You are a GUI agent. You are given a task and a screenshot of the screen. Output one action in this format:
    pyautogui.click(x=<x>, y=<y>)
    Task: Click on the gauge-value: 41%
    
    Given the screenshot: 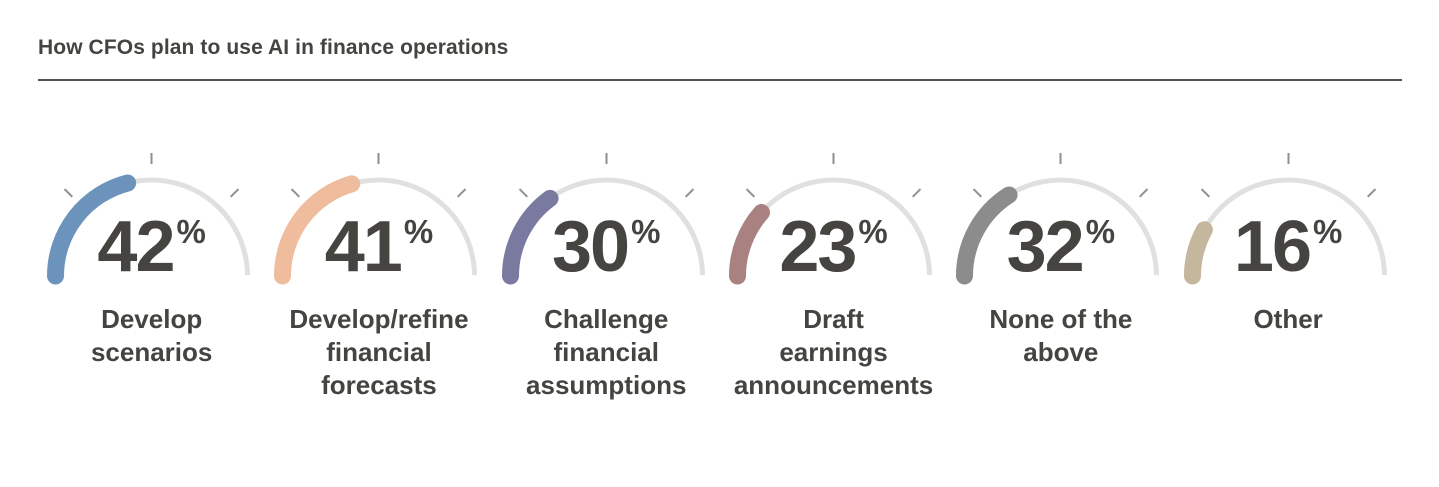 What is the action you would take?
    pyautogui.click(x=378, y=257)
    